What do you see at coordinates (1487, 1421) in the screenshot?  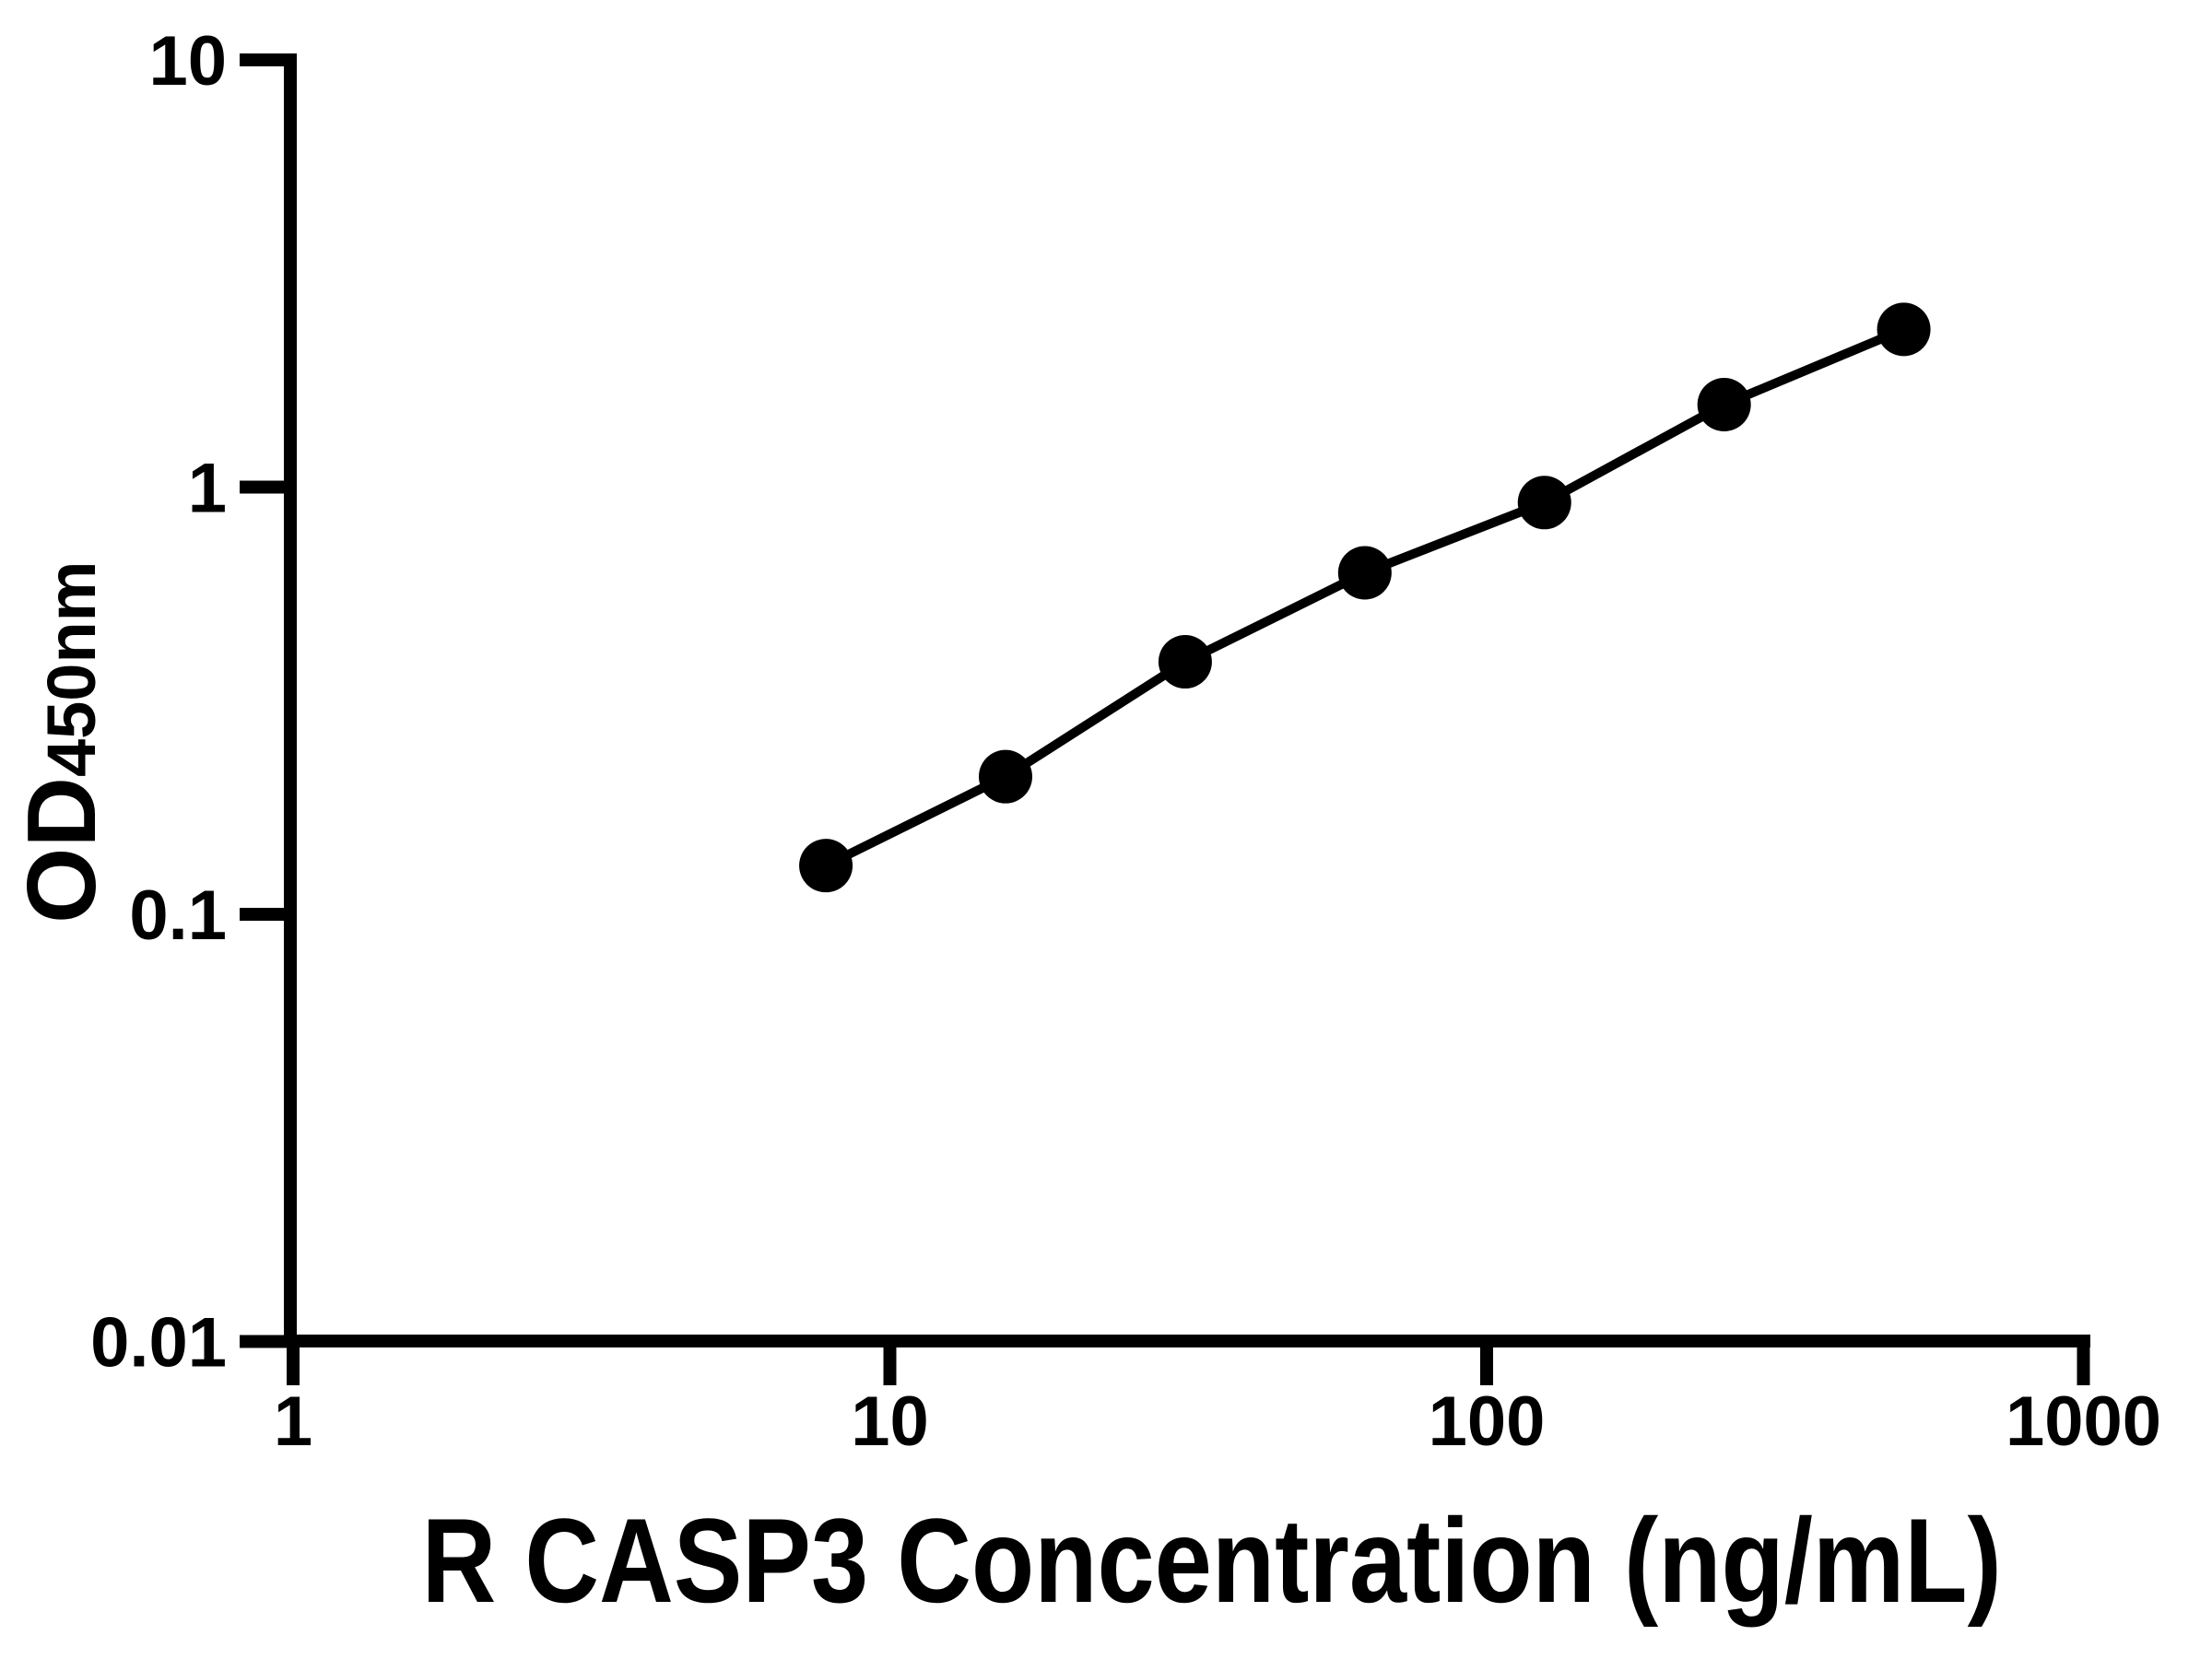 I see `x-tick-label: 100` at bounding box center [1487, 1421].